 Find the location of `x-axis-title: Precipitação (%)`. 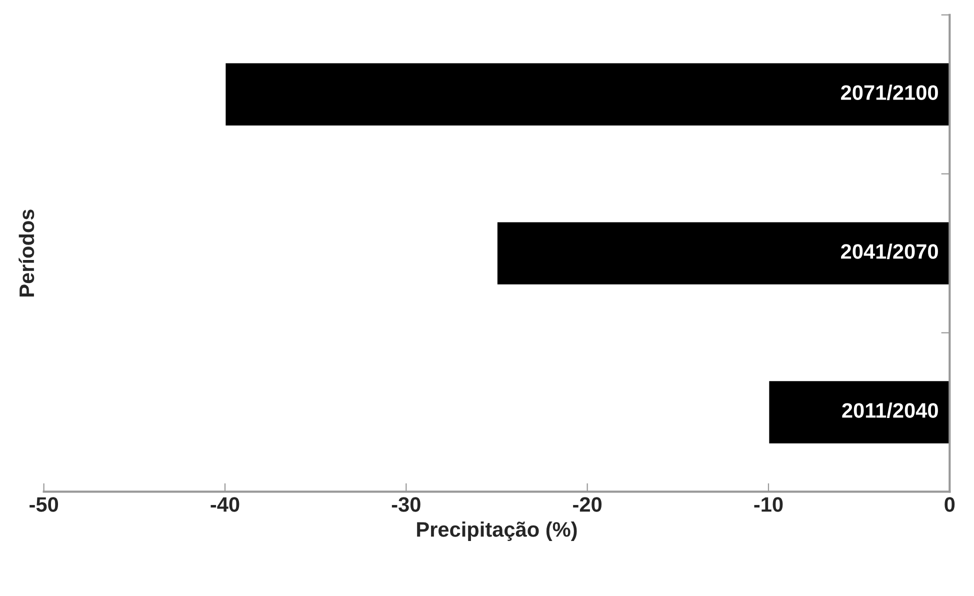

x-axis-title: Precipitação (%) is located at coordinates (497, 531).